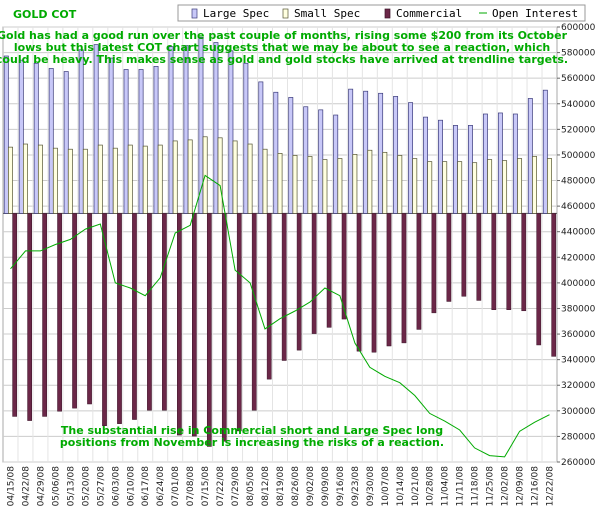 The width and height of the screenshot is (598, 506). I want to click on right-axis-tick-label: 360000, so click(578, 335).